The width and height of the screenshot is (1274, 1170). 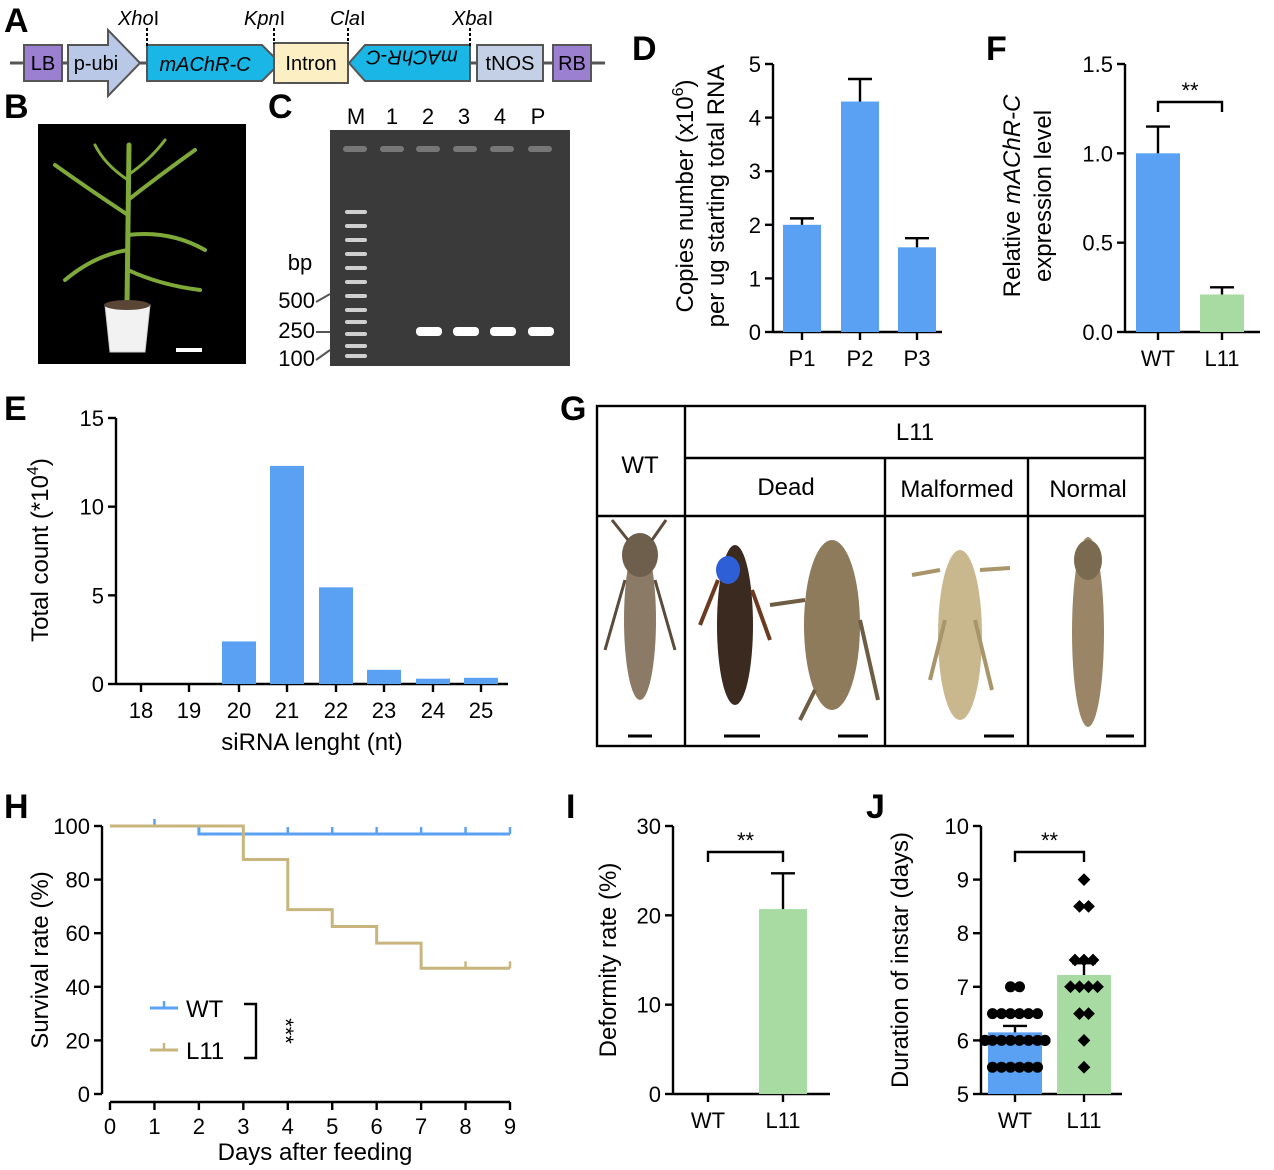 I want to click on y-tick-label: 7, so click(x=963, y=987).